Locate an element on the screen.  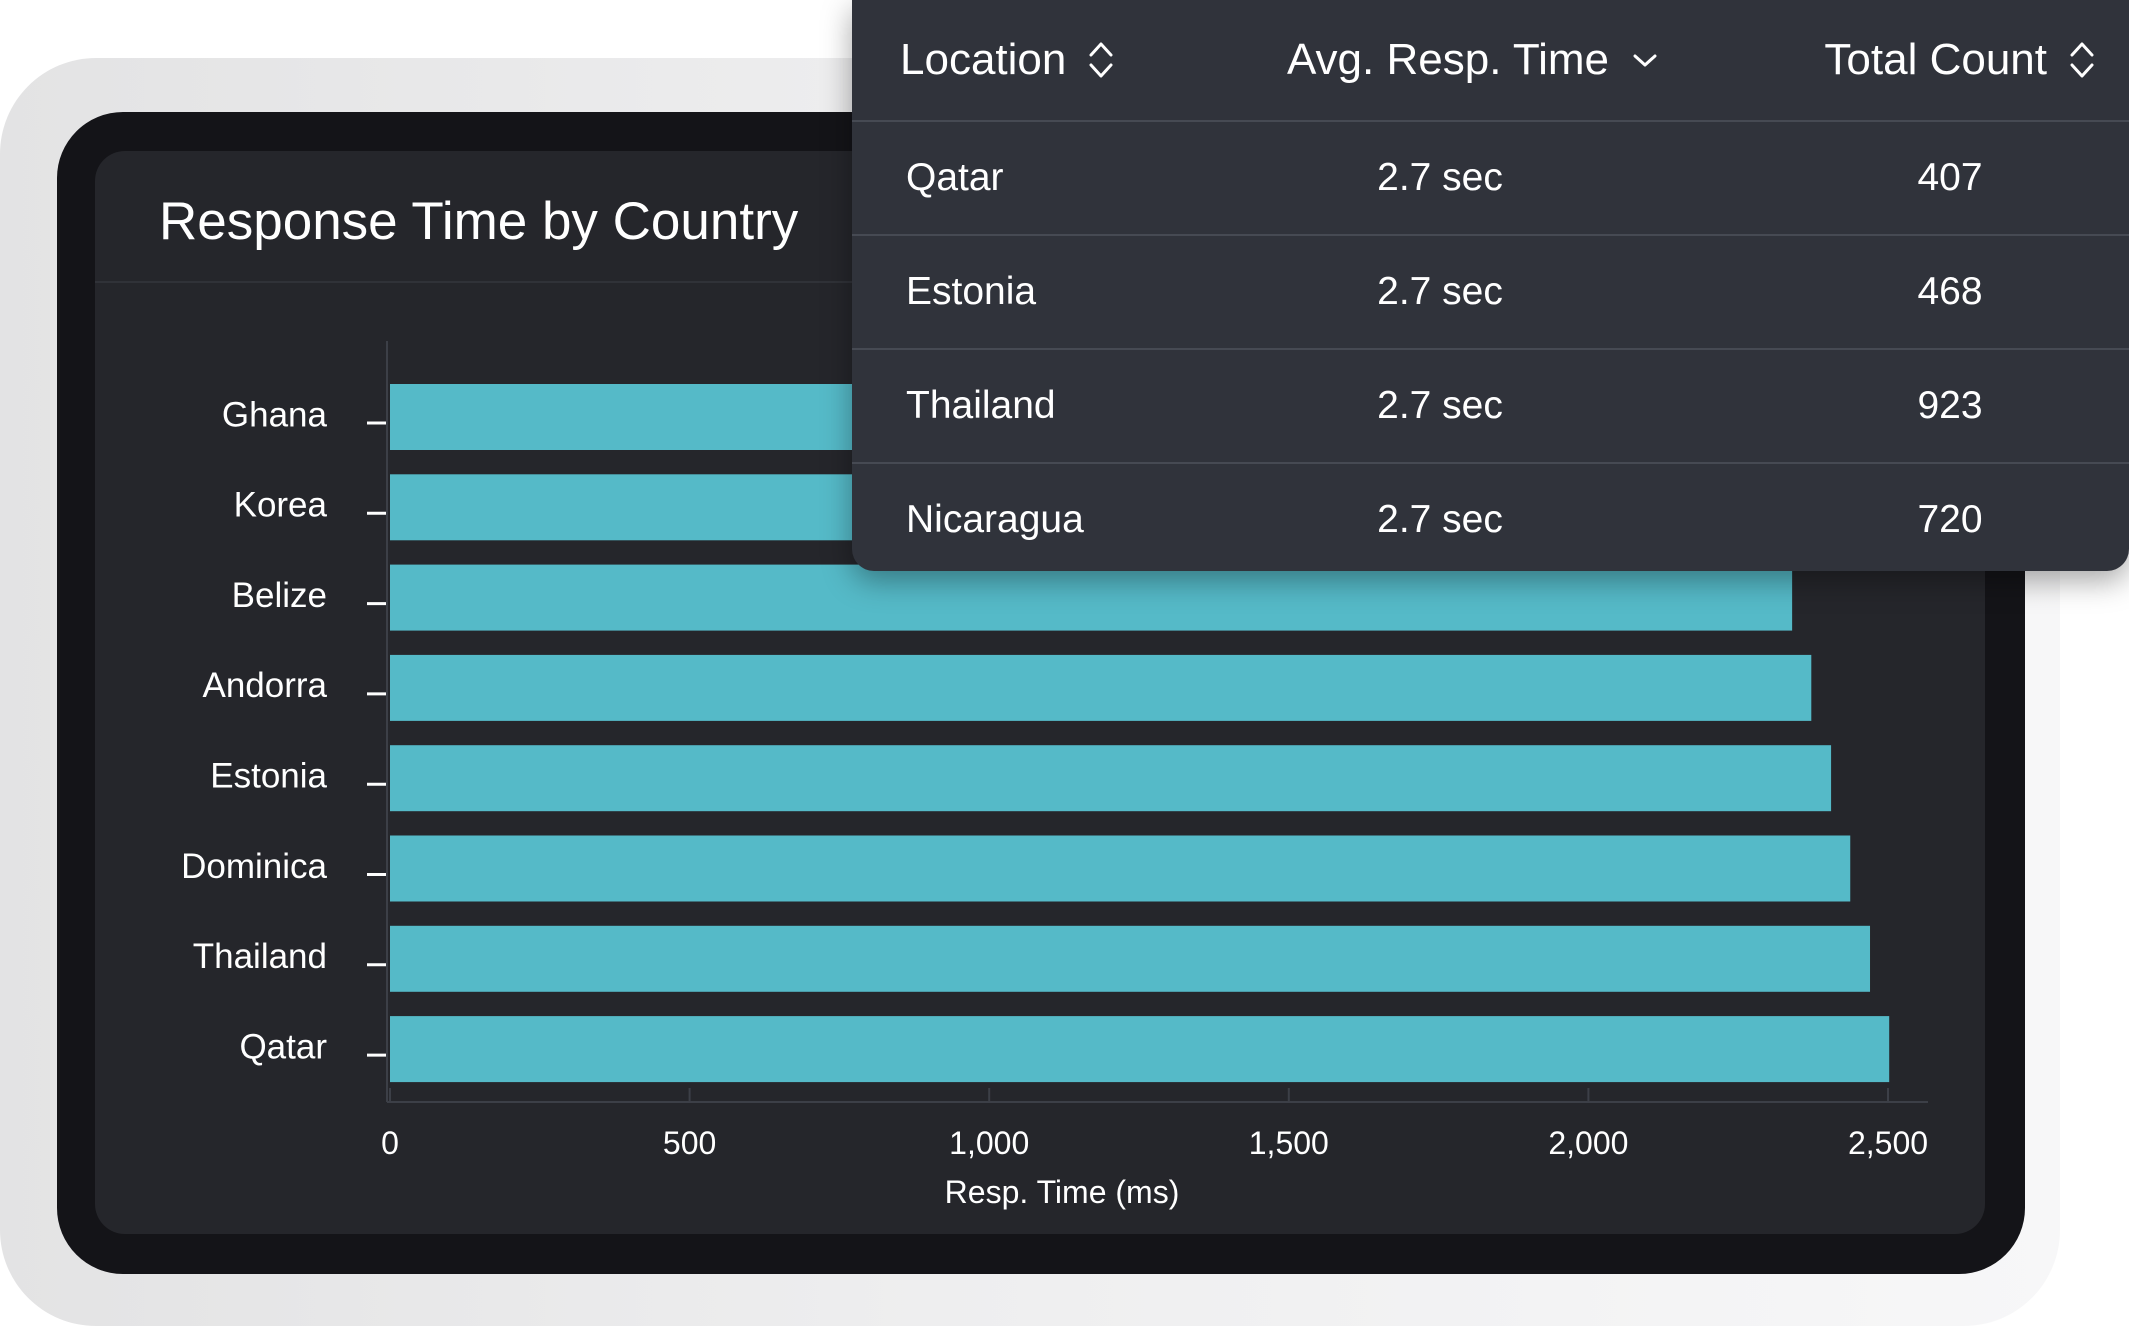
table-row: Nicaragua 2.7 sec 720 is located at coordinates (1490, 517).